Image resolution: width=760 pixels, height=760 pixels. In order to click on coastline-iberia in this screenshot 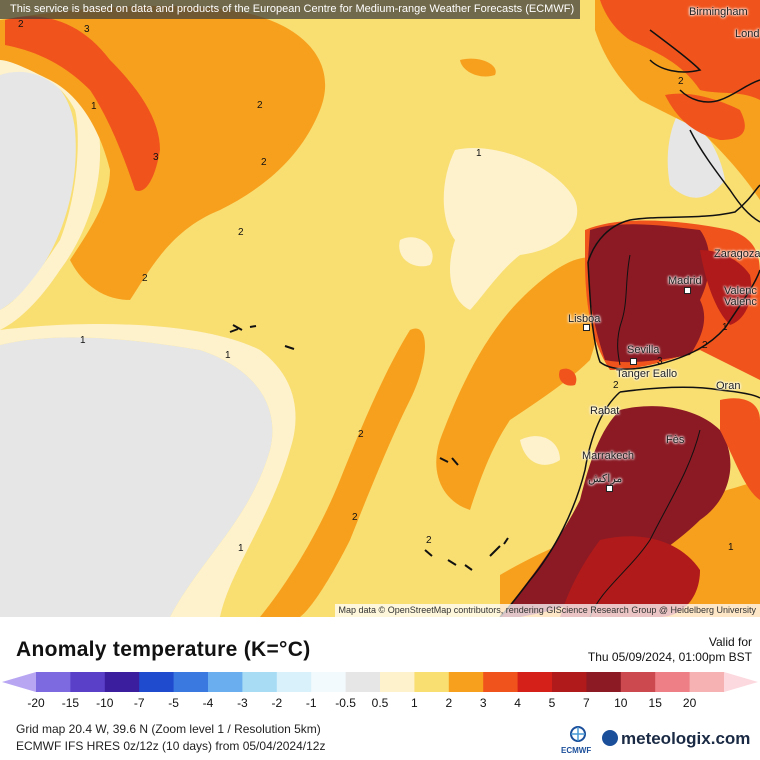, I will do `click(673, 315)`.